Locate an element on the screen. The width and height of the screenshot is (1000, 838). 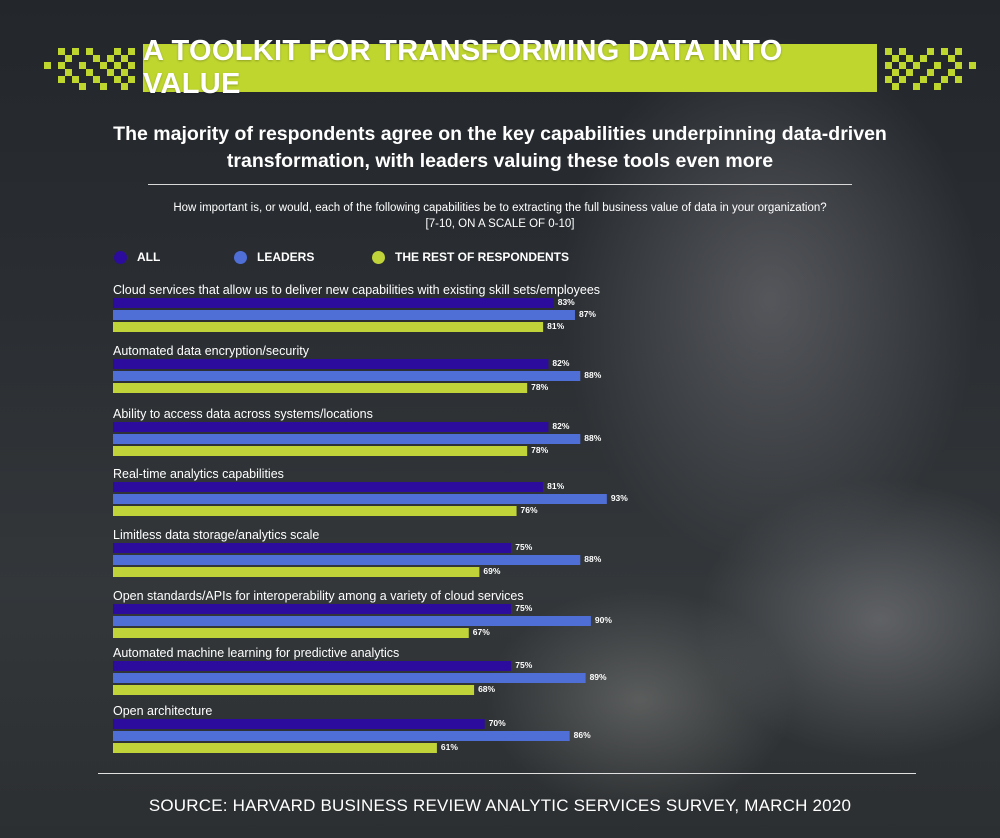
bar-group: Open architecture 70% 86% 61% is located at coordinates (352, 728).